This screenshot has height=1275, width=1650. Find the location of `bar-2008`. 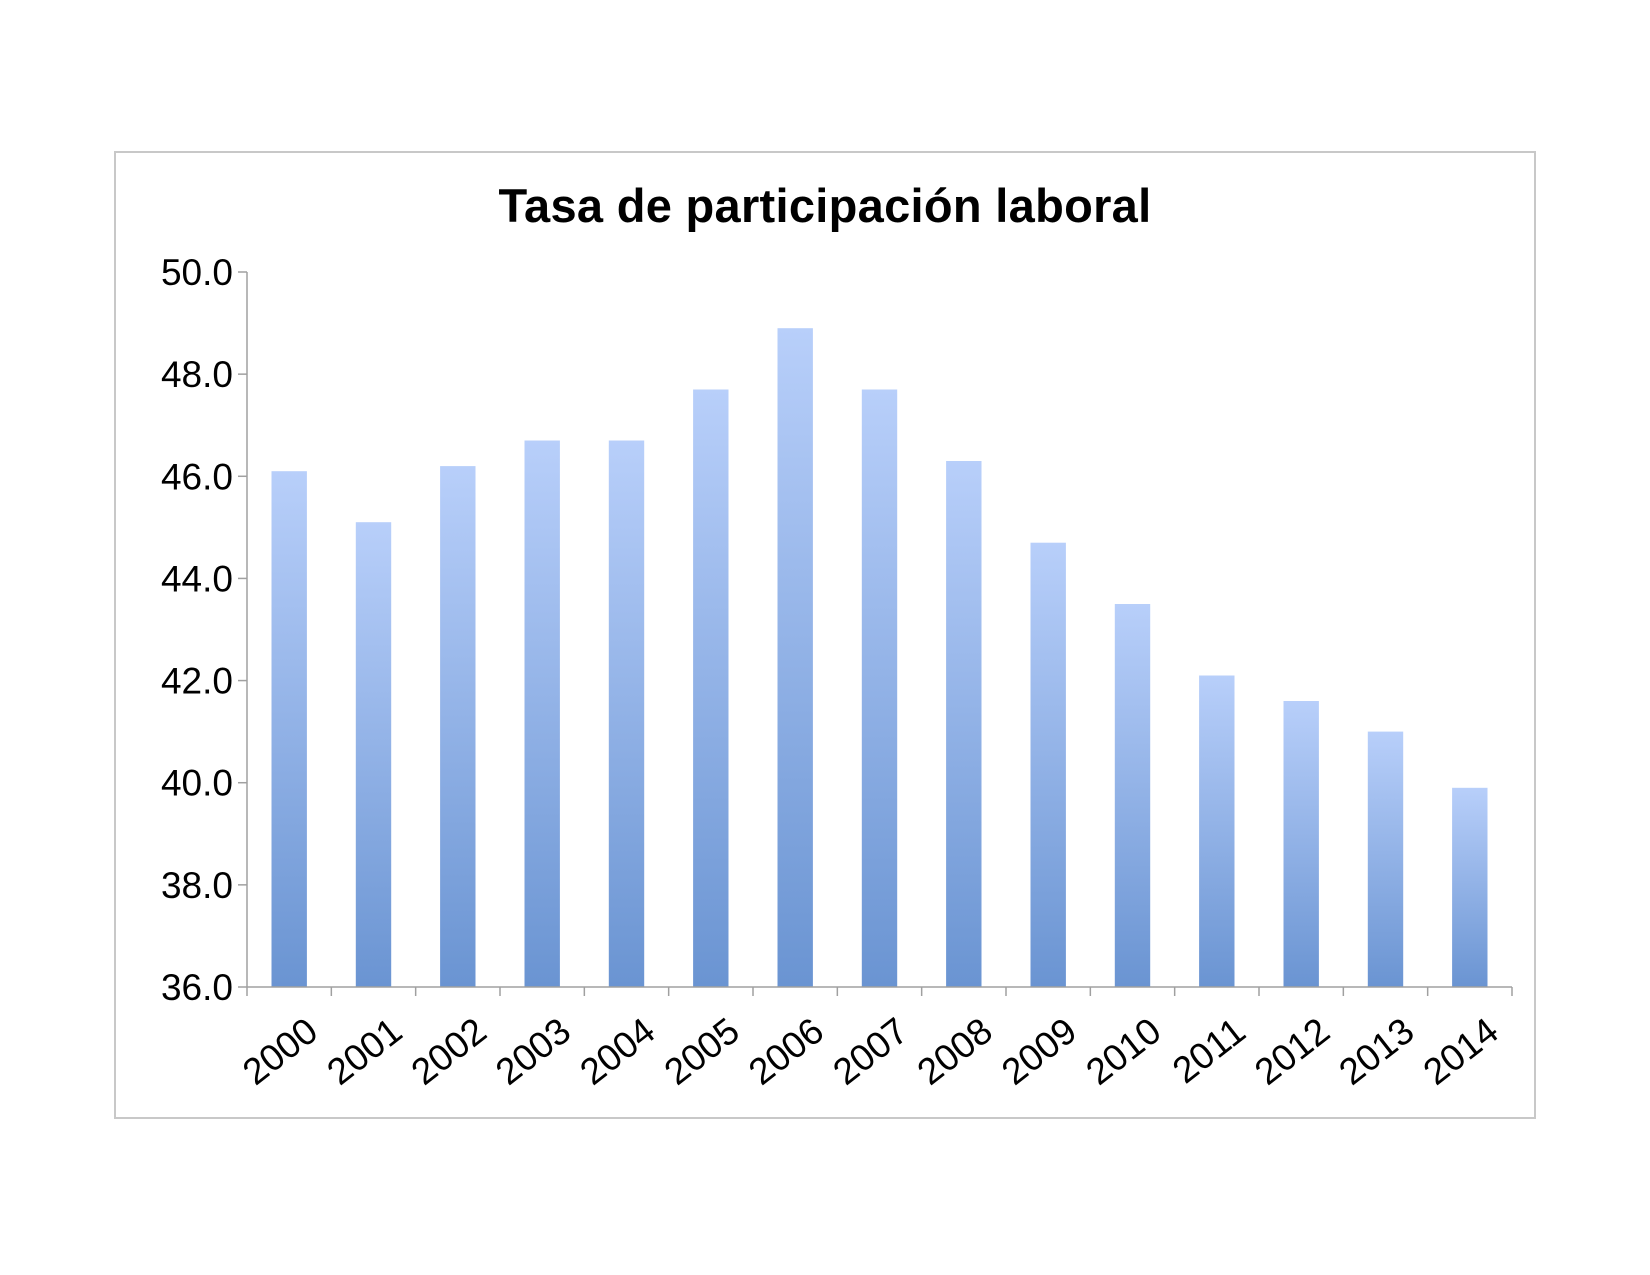

bar-2008 is located at coordinates (964, 724).